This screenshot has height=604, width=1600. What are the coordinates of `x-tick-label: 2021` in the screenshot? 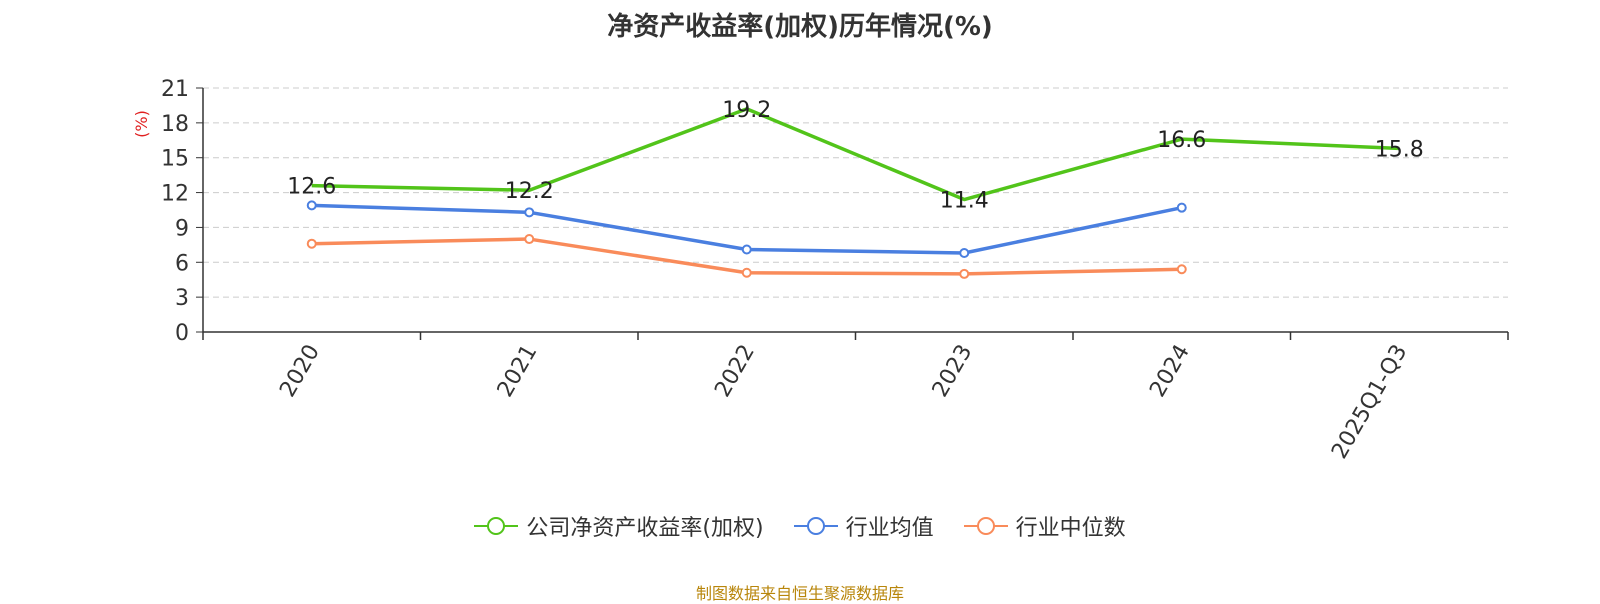 It's located at (518, 371).